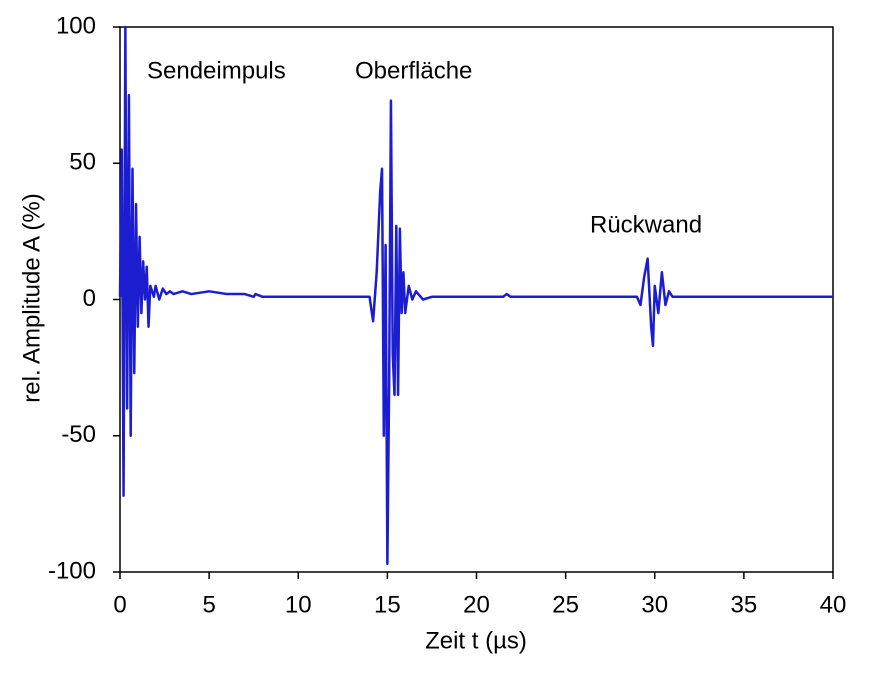 The width and height of the screenshot is (872, 676). I want to click on x-tick-label: 20, so click(476, 604).